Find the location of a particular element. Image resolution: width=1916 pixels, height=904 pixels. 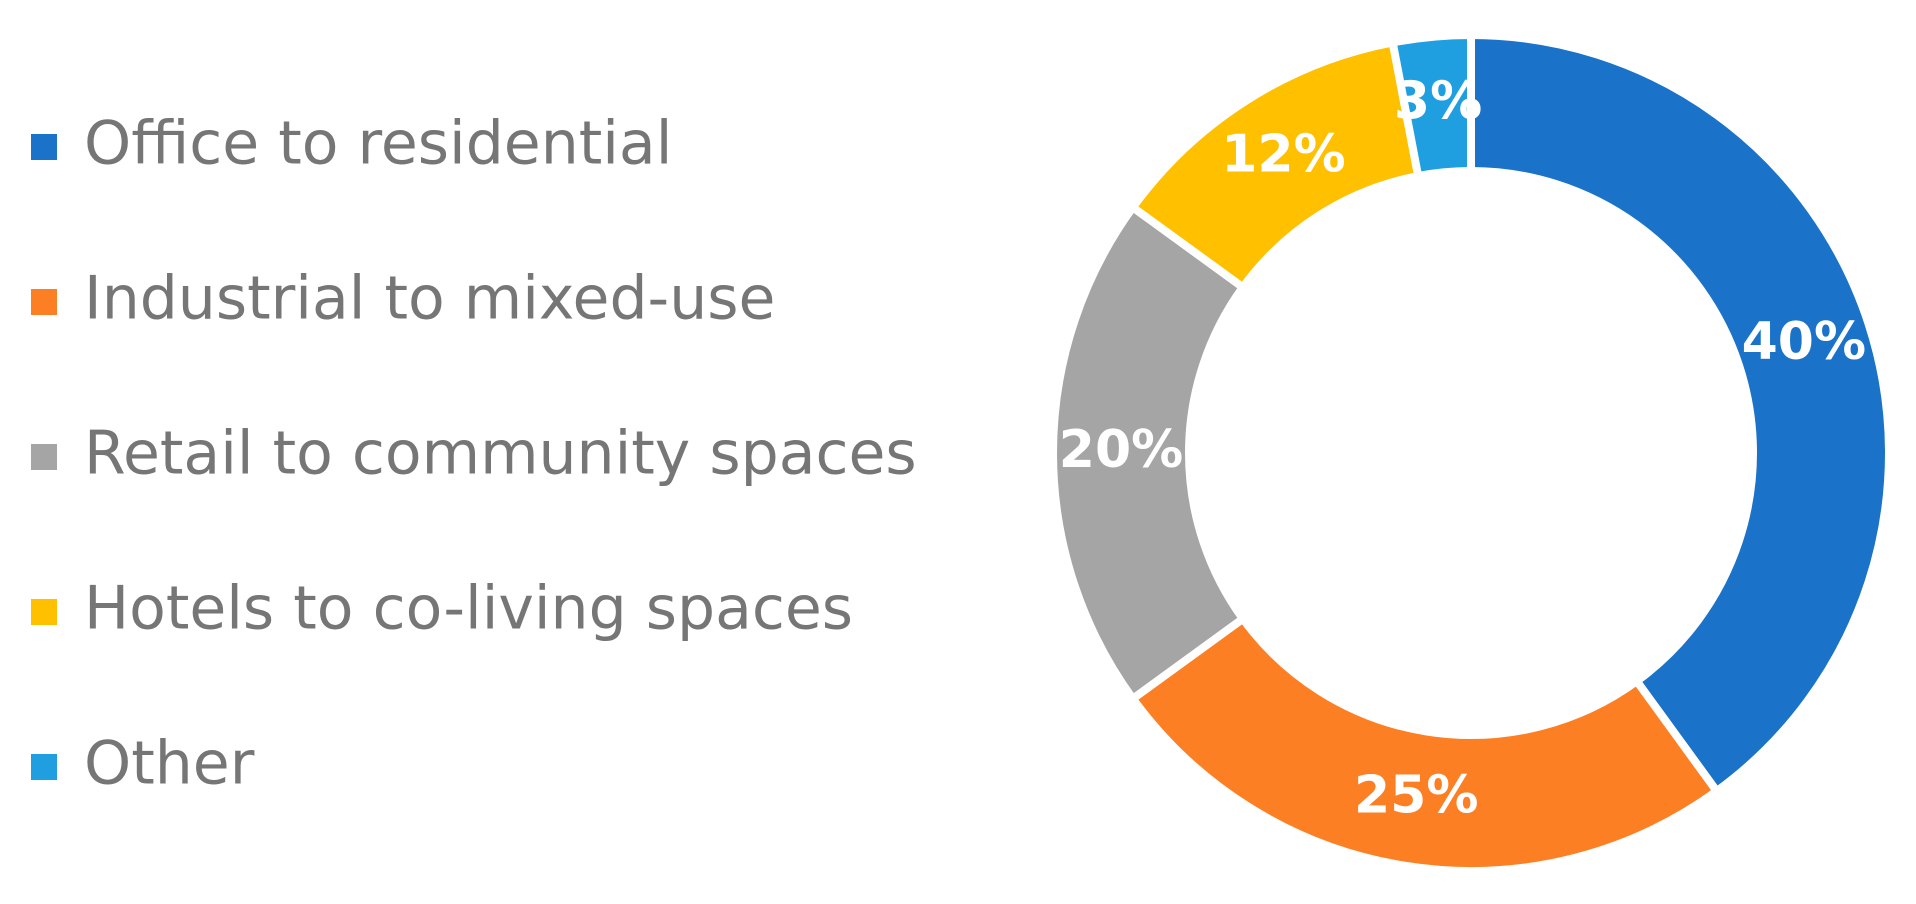

data-label: 25% is located at coordinates (1416, 796).